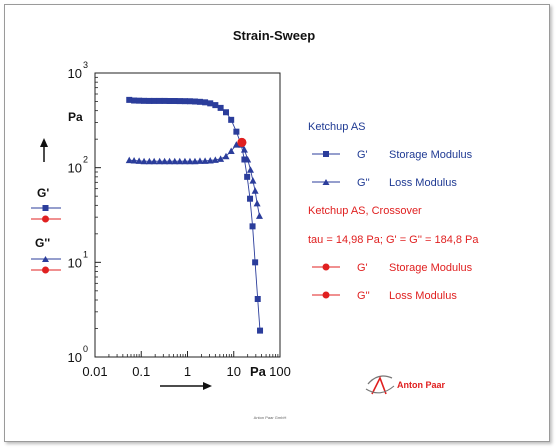 The height and width of the screenshot is (448, 556). I want to click on x-arrow-icon, so click(186, 386).